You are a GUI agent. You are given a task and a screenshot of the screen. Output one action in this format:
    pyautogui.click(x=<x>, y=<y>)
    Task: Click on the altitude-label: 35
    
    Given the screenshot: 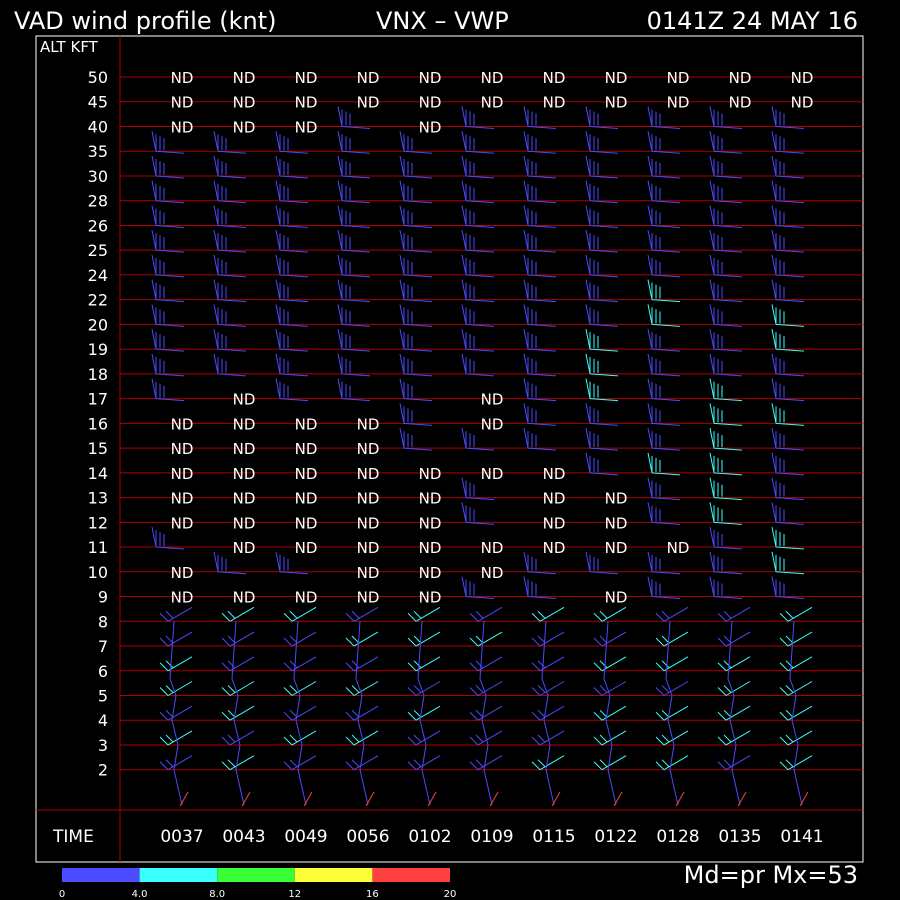 What is the action you would take?
    pyautogui.click(x=98, y=151)
    